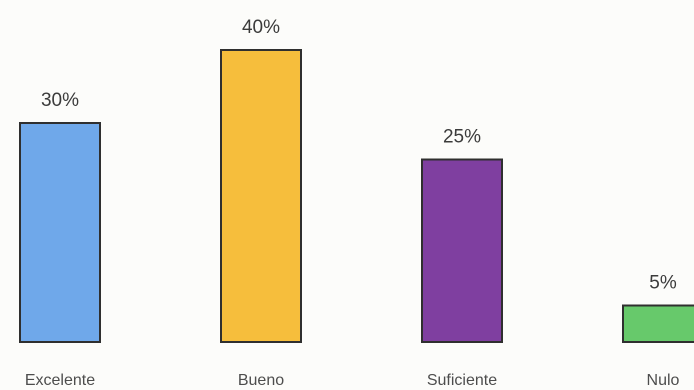 The height and width of the screenshot is (390, 694). Describe the element at coordinates (60, 100) in the screenshot. I see `data-label-excelente: 30%` at that location.